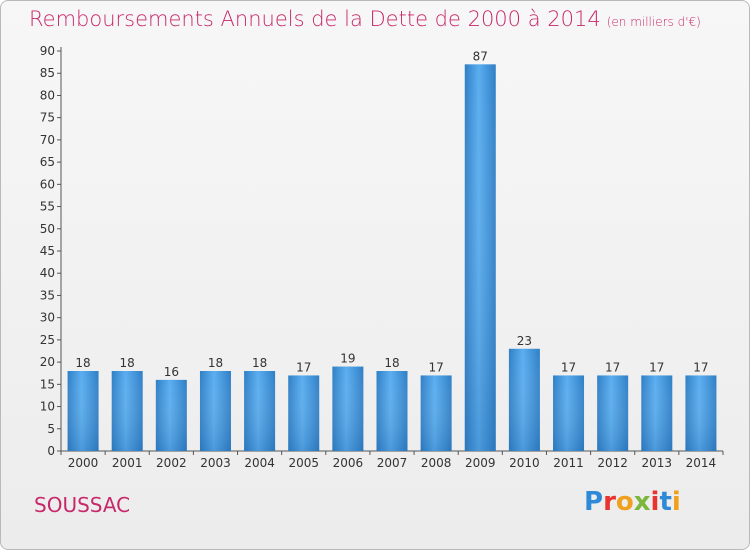 This screenshot has height=550, width=750. Describe the element at coordinates (624, 502) in the screenshot. I see `logo-letter: o` at that location.